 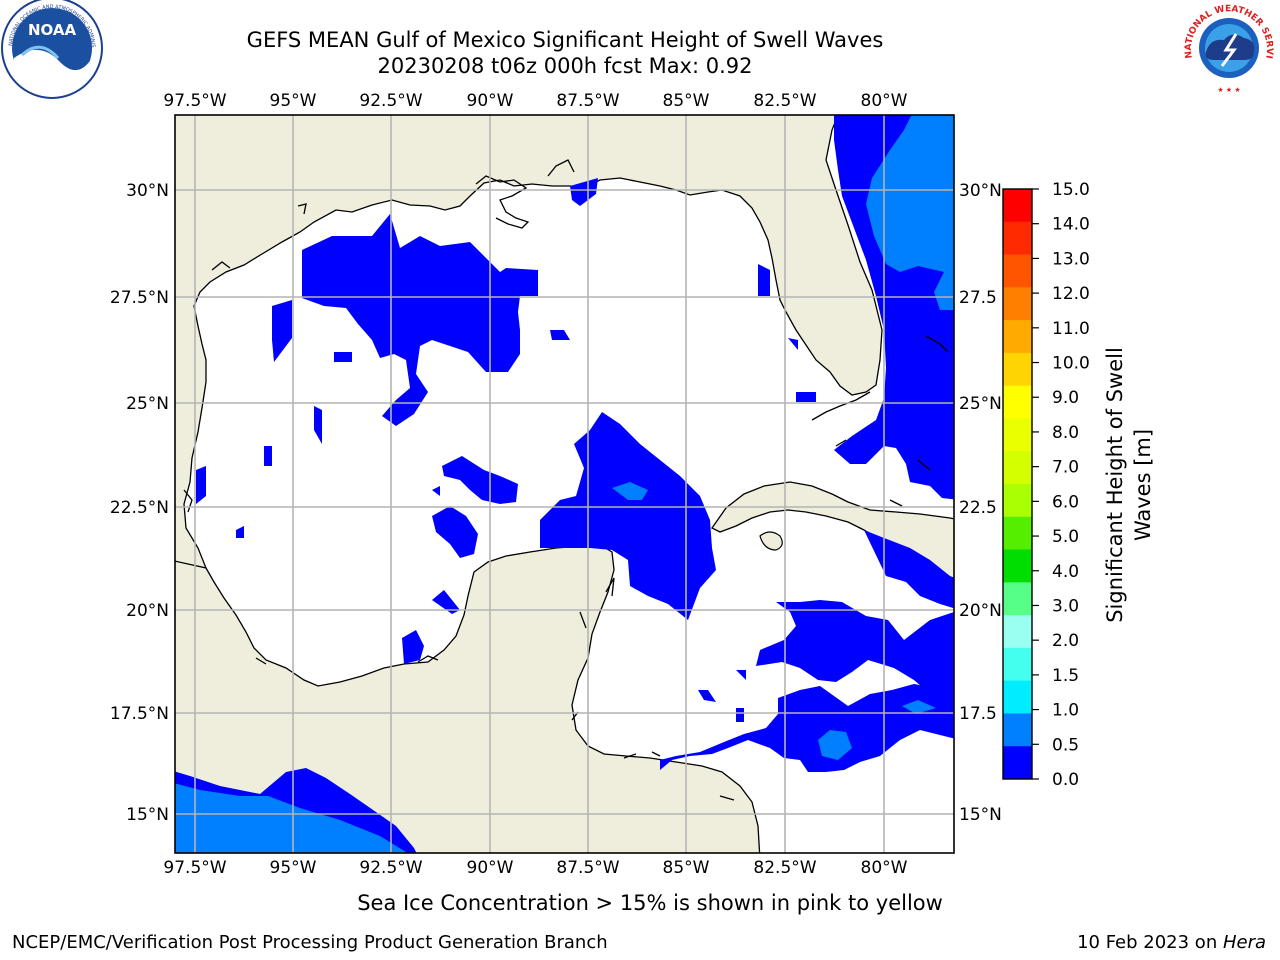 I want to click on lat-labels-left: 30°N 27.5°N 25°N 22.5°N 20°N 17.5°N 15°N, so click(x=139, y=503).